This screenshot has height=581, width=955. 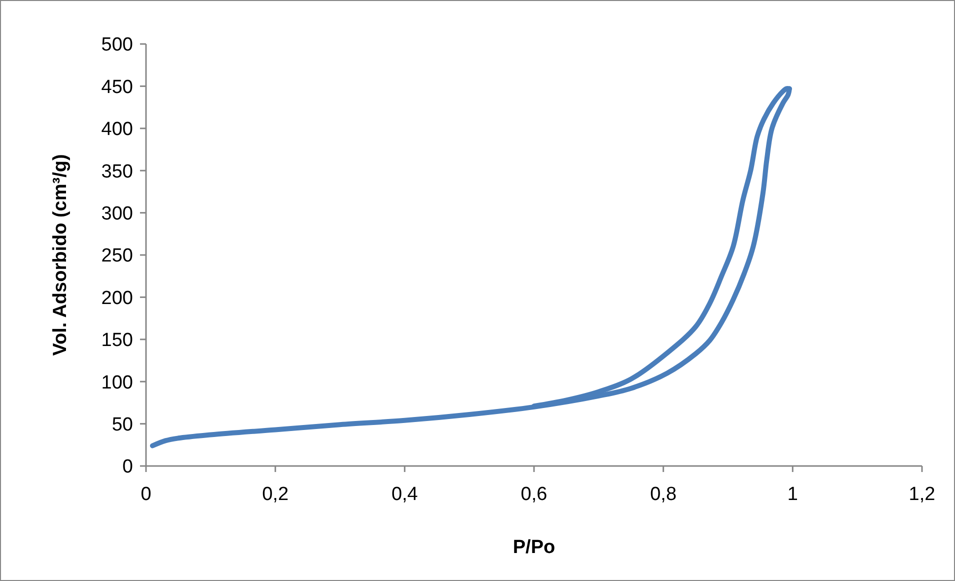 What do you see at coordinates (117, 45) in the screenshot?
I see `y-tick-label: 500` at bounding box center [117, 45].